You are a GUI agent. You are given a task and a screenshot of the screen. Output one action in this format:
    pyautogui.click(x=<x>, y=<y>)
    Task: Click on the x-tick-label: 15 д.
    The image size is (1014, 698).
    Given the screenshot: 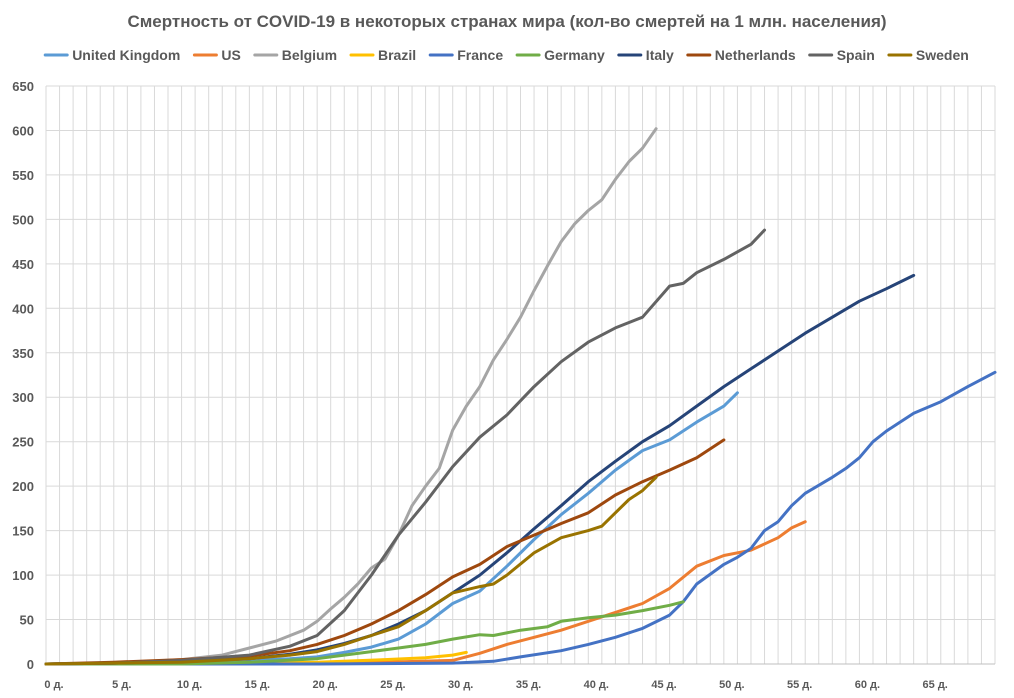 What is the action you would take?
    pyautogui.click(x=257, y=685)
    